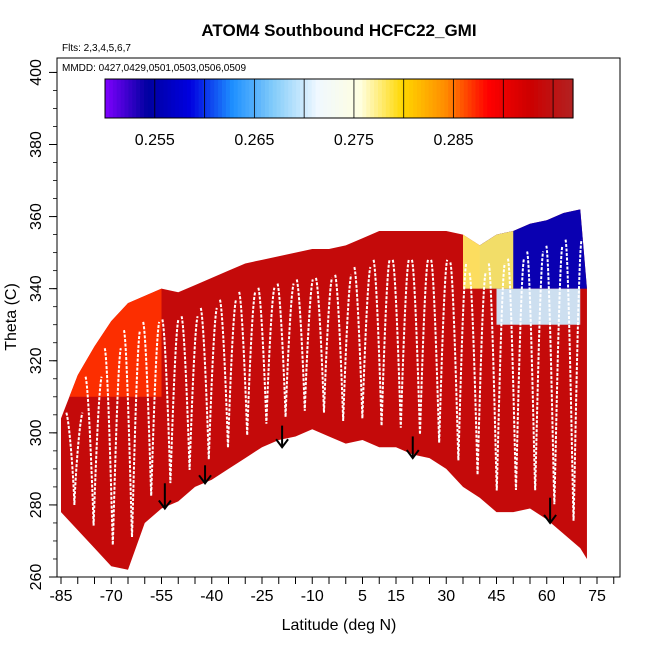 This screenshot has height=650, width=650. What do you see at coordinates (254, 140) in the screenshot?
I see `colorbar-tick-label: 0.265` at bounding box center [254, 140].